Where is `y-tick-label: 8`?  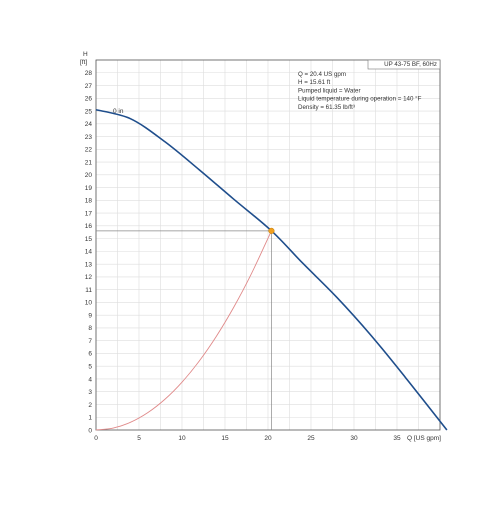 y-tick-label: 8 is located at coordinates (90, 328).